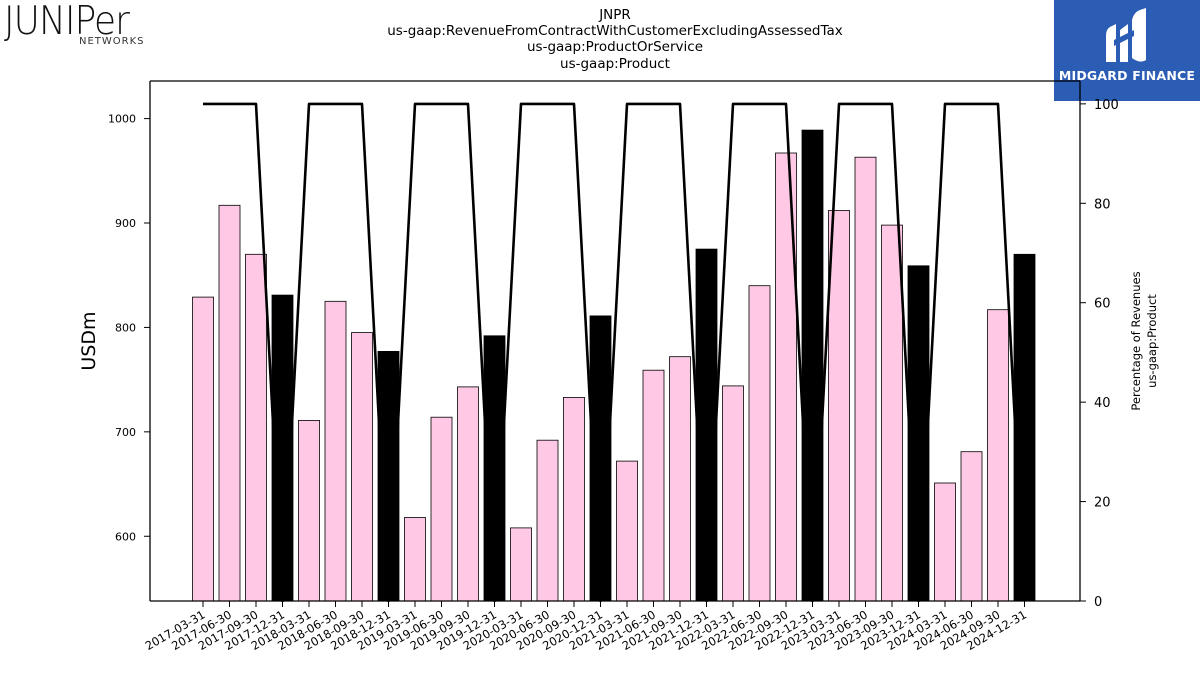  Describe the element at coordinates (1099, 354) in the screenshot. I see `right-axis-ticks: 0 20 40 60 80 100` at that location.